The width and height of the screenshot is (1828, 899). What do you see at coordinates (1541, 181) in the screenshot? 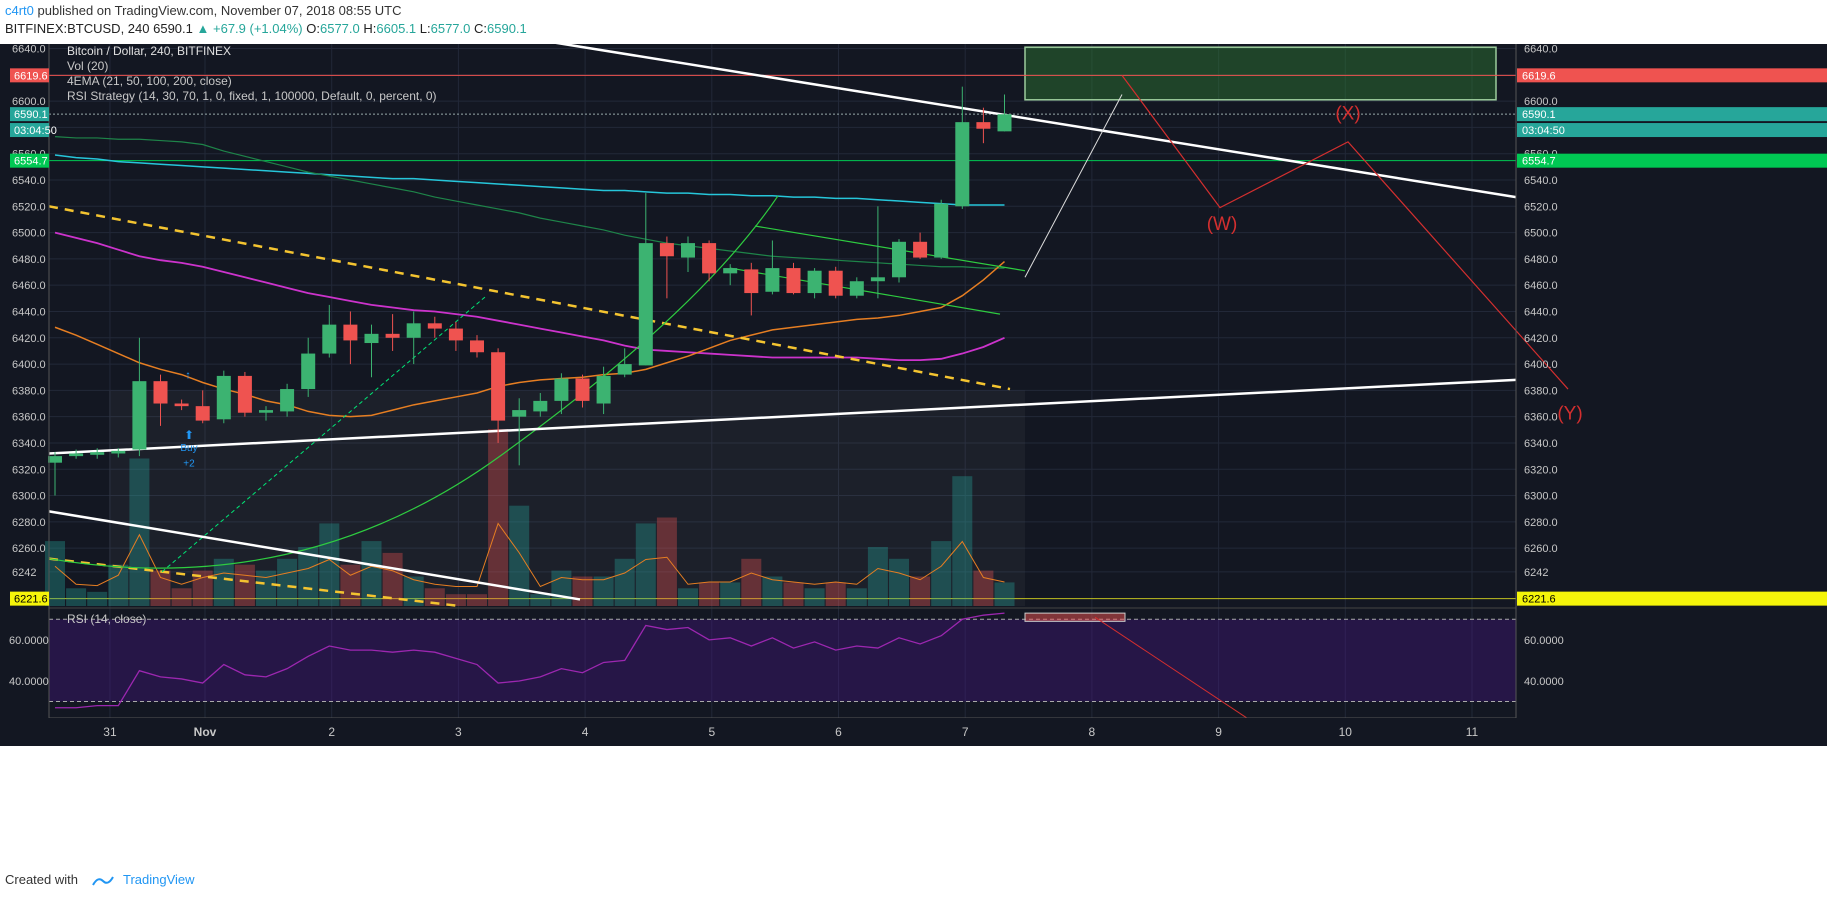
I see `price-tick-label: 6540.0` at bounding box center [1541, 181].